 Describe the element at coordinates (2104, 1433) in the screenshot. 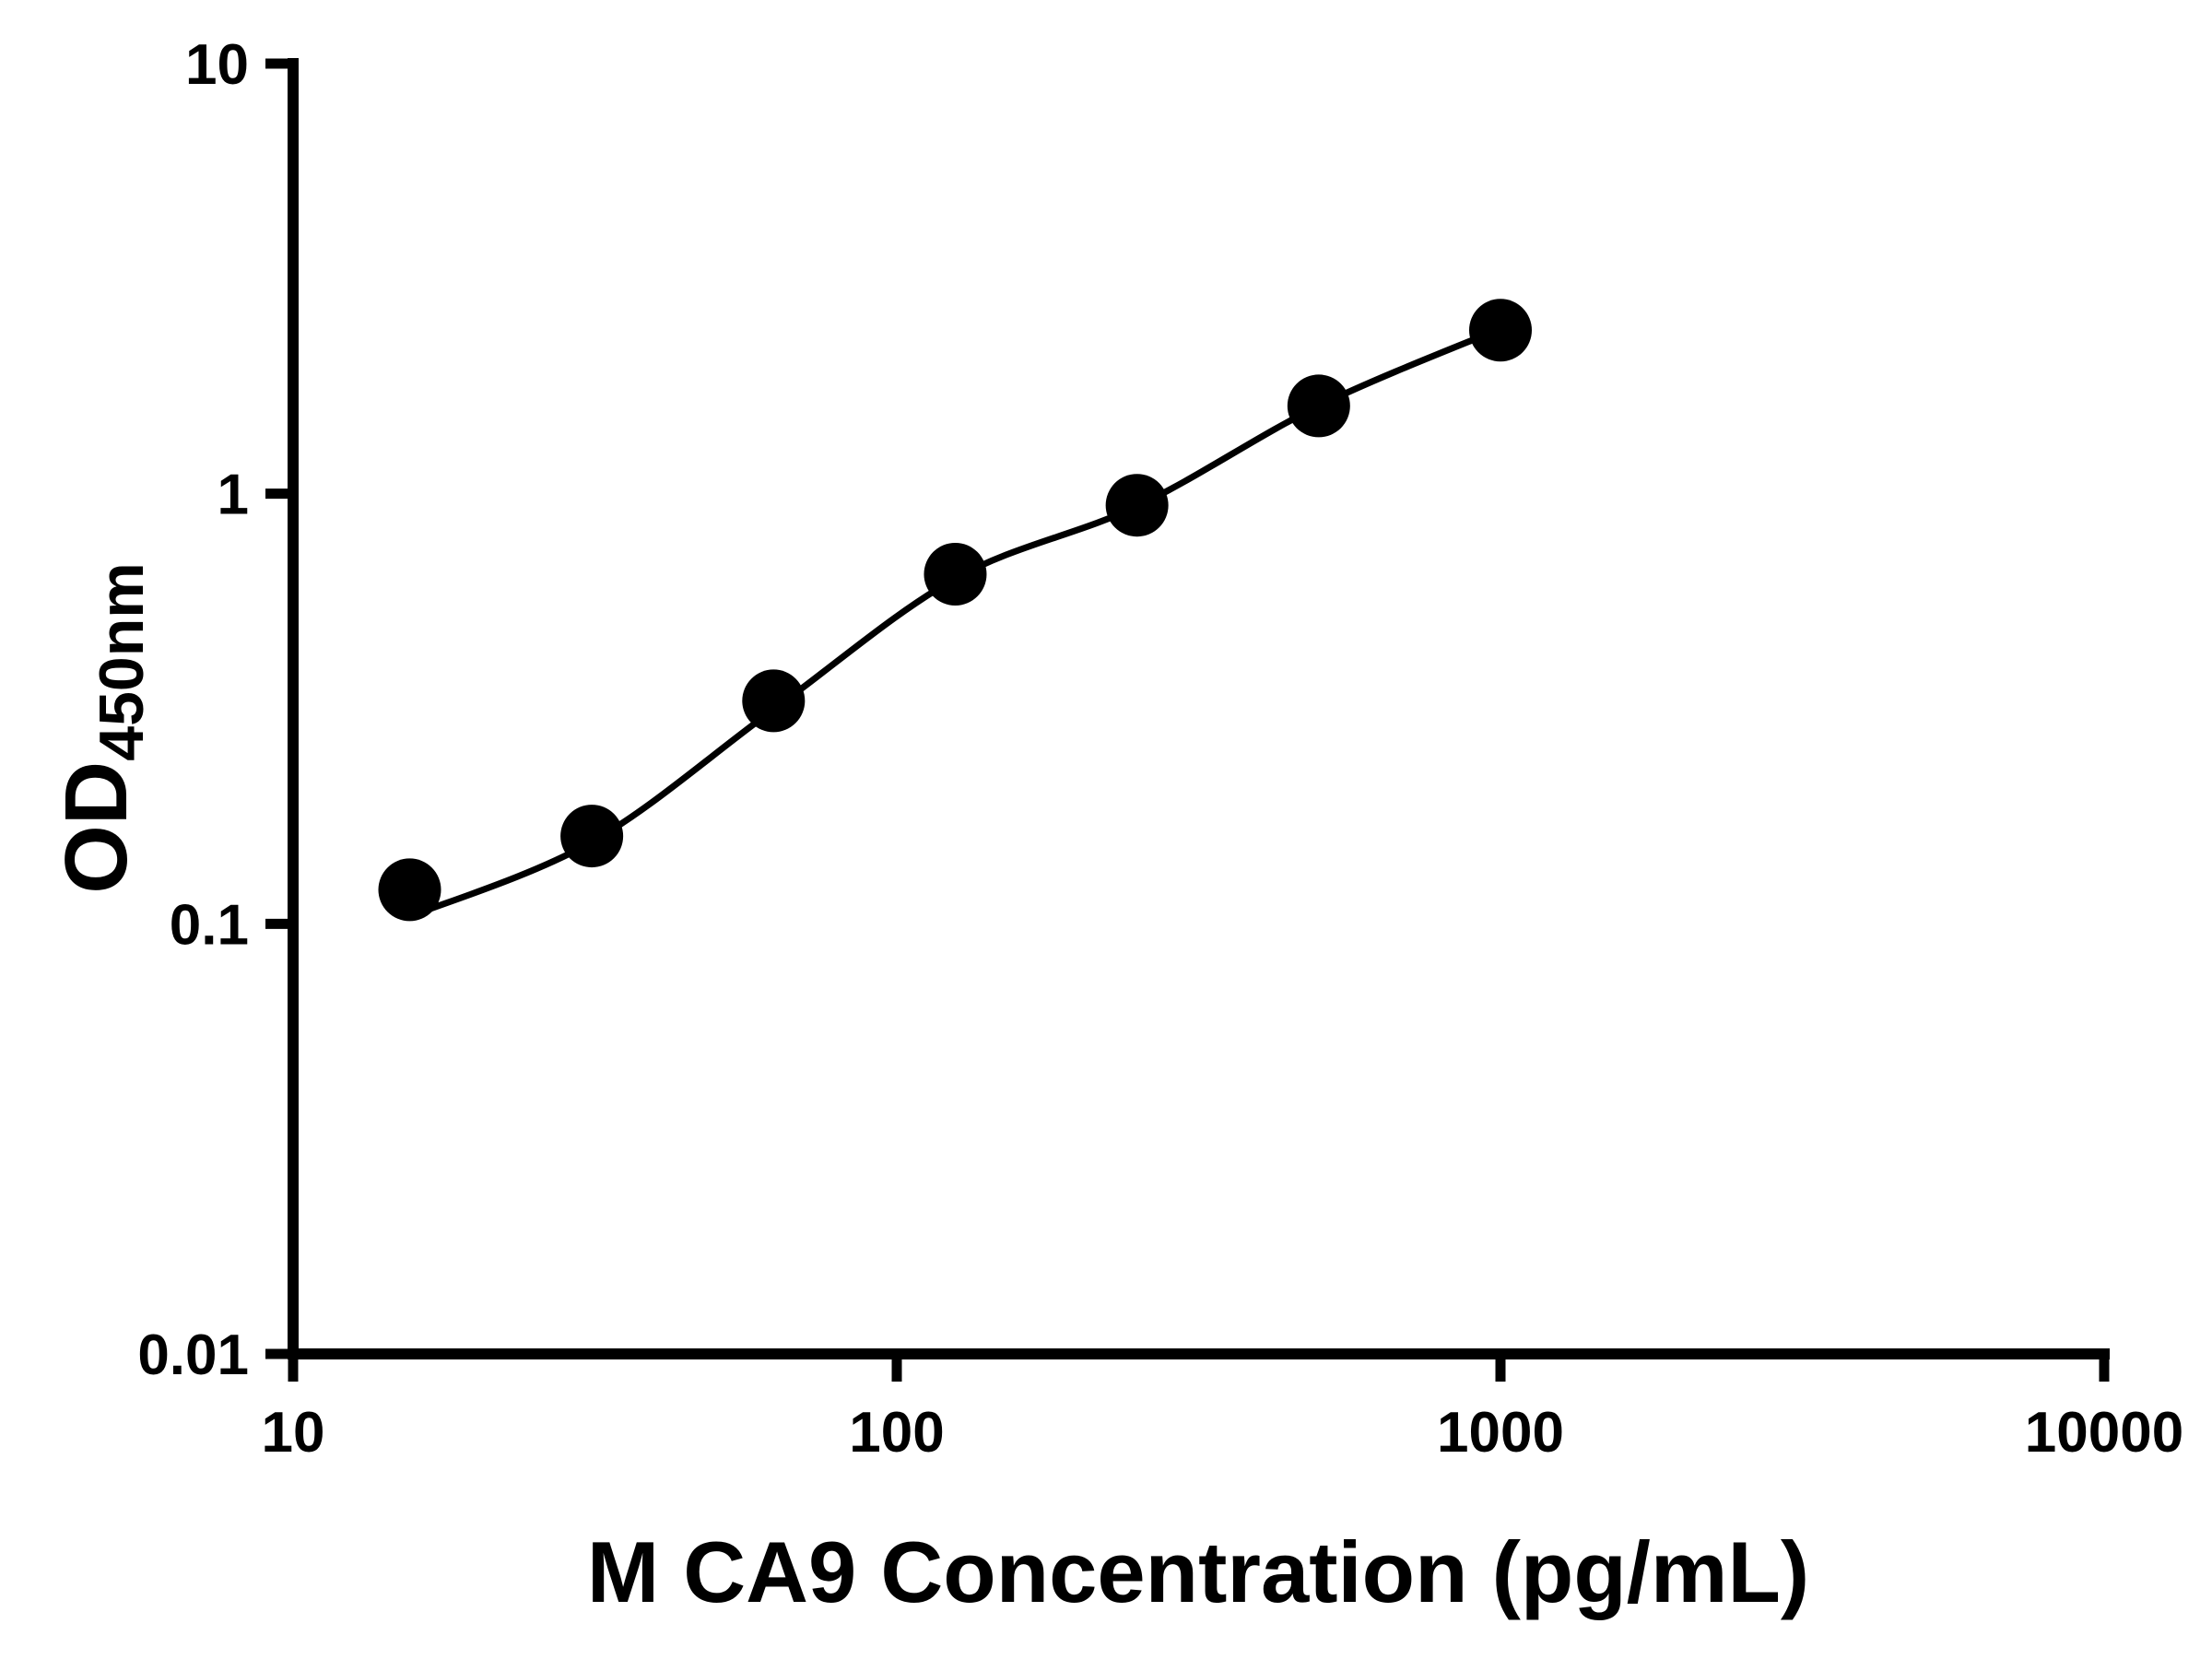

I see `x-tick-label: 10000` at that location.